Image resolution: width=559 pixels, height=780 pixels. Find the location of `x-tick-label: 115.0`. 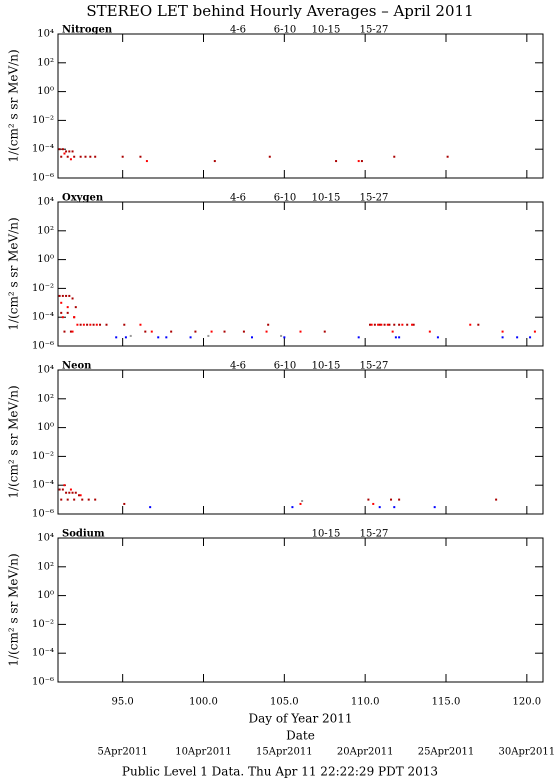

x-tick-label: 115.0 is located at coordinates (446, 702).